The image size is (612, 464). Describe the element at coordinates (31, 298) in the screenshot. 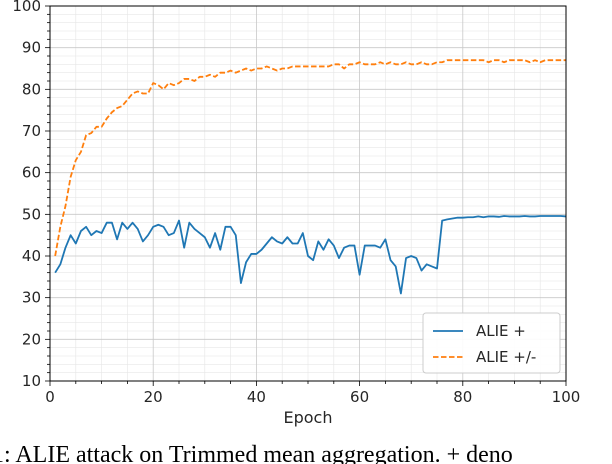

I see `y-tick-label: 30` at that location.